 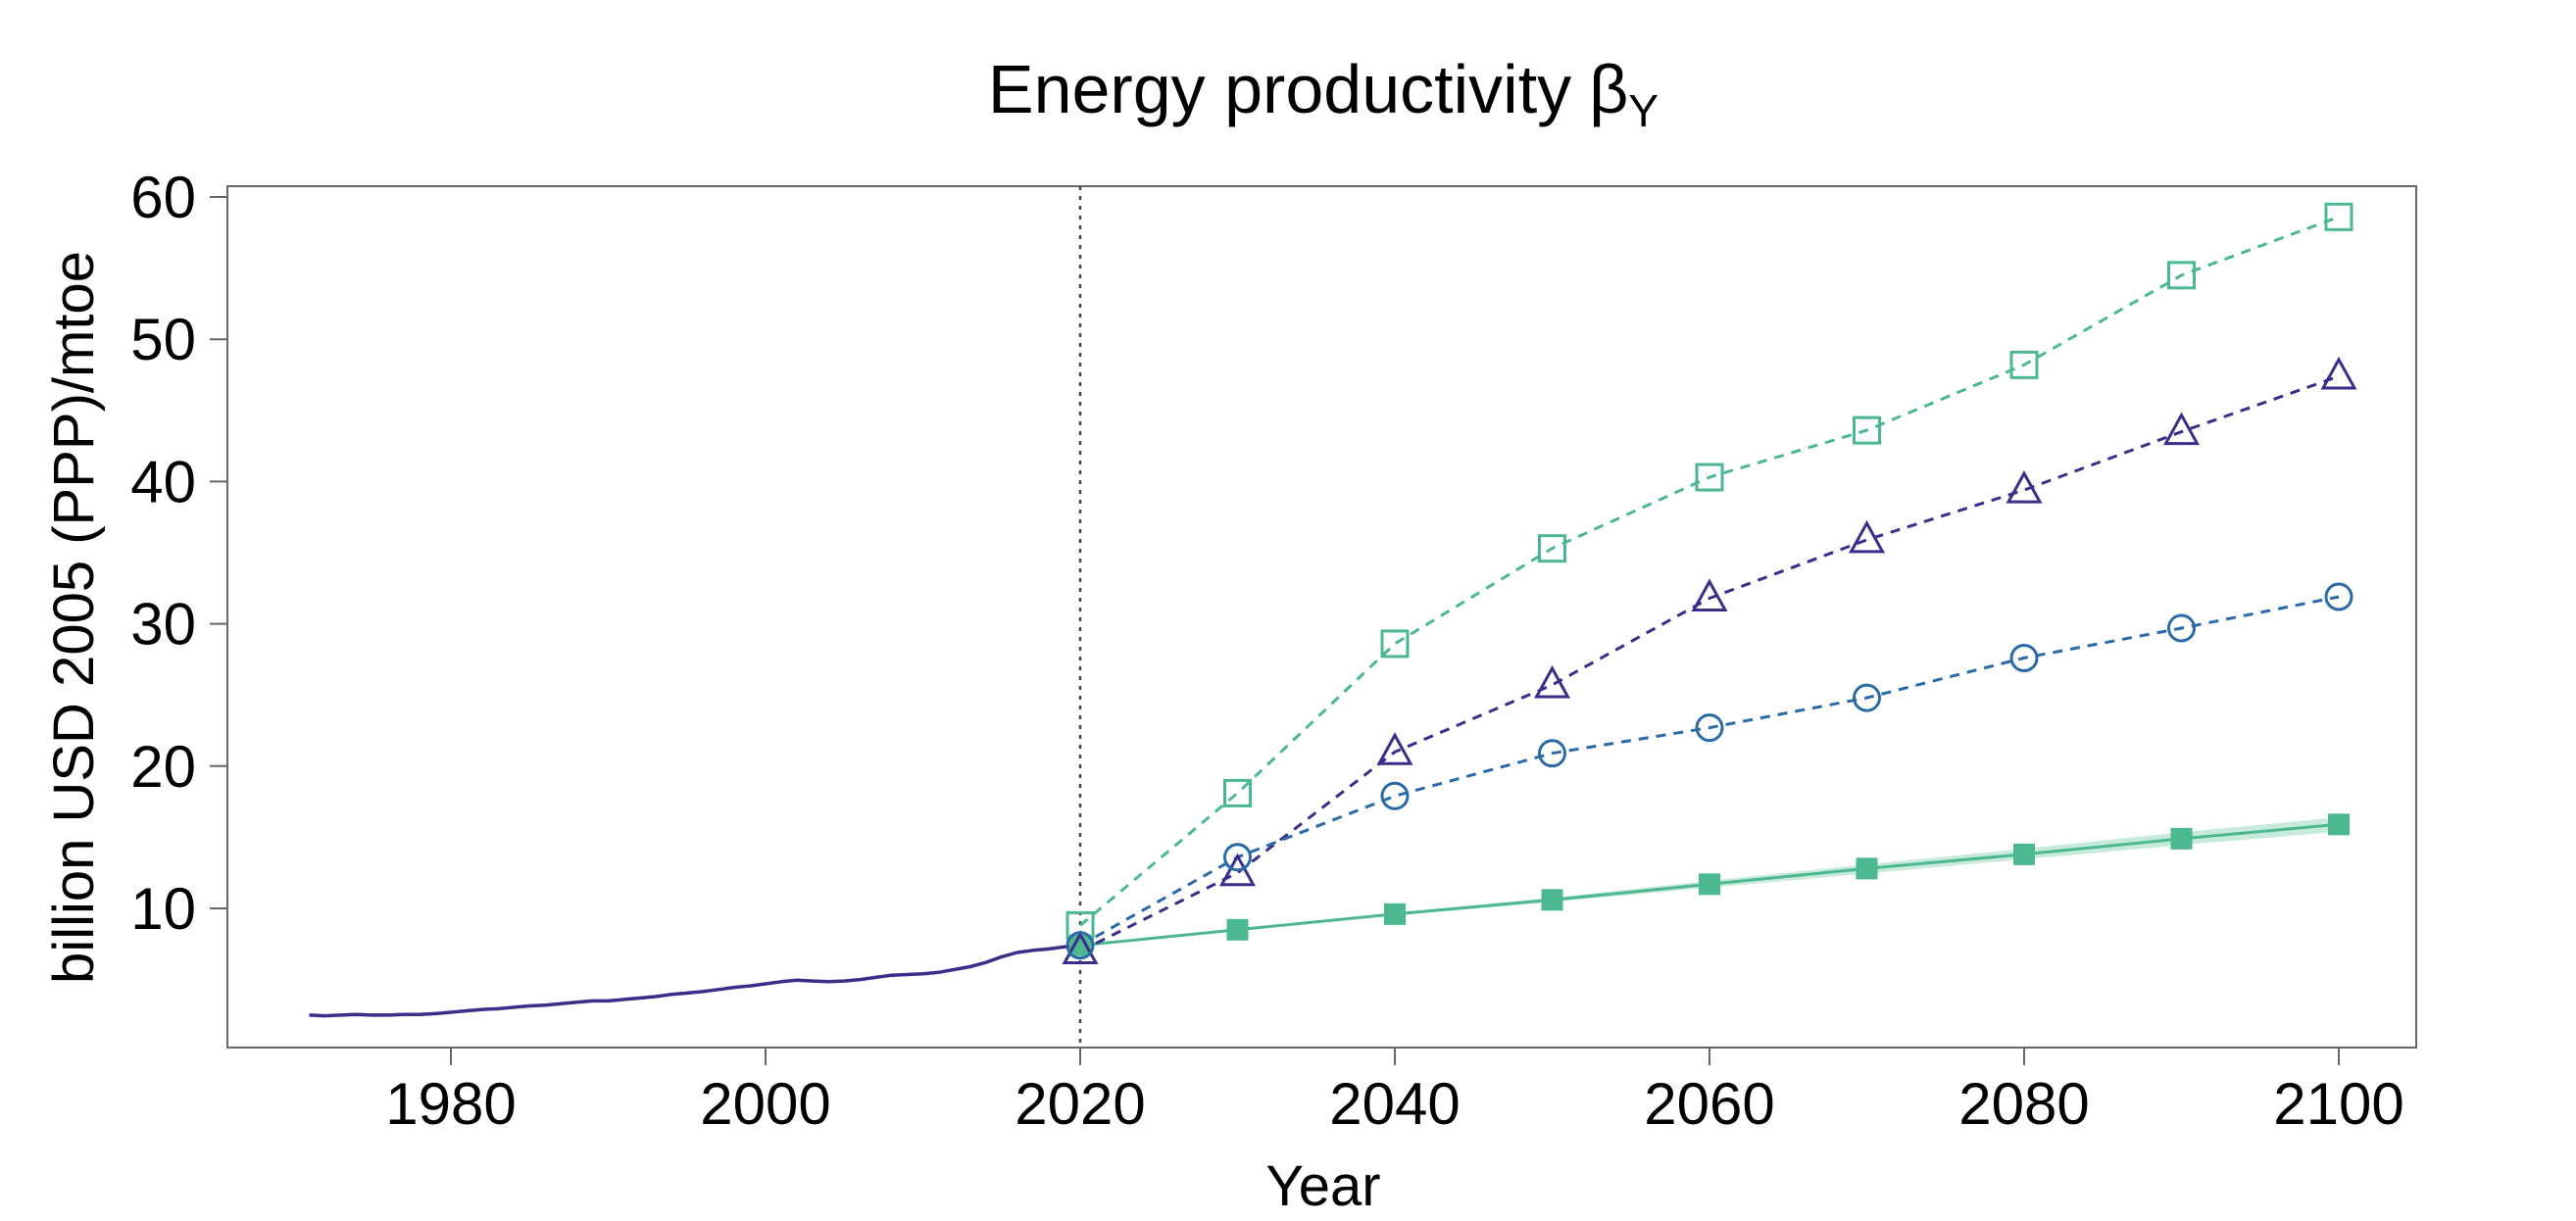 I want to click on point-open-triangle-2020, so click(x=1080, y=948).